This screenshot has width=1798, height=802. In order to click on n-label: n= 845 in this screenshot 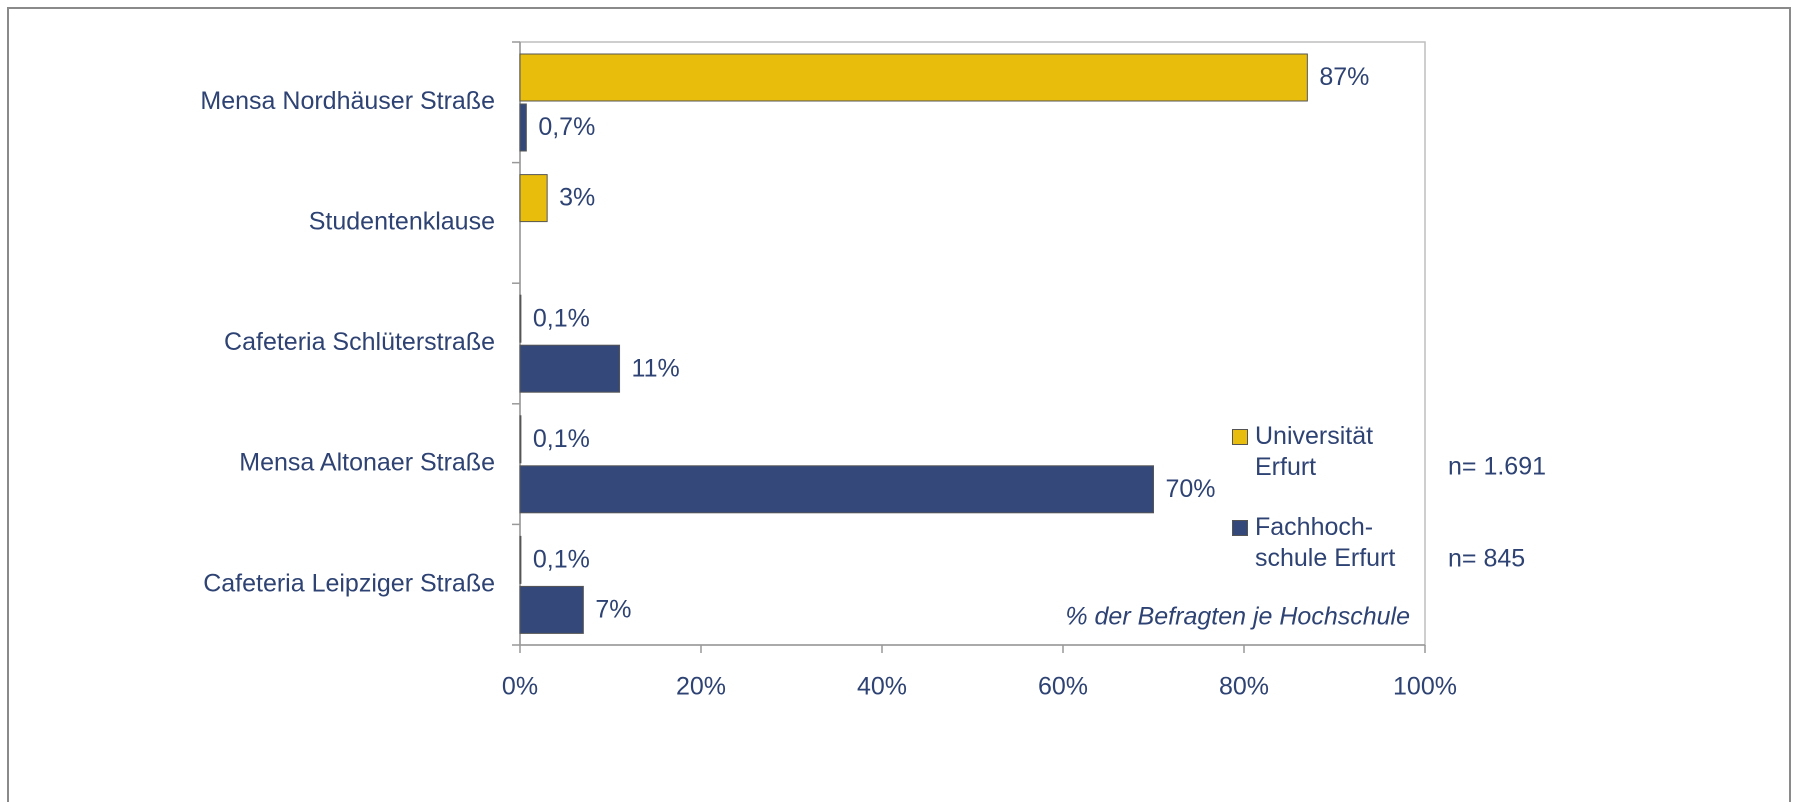, I will do `click(1486, 559)`.